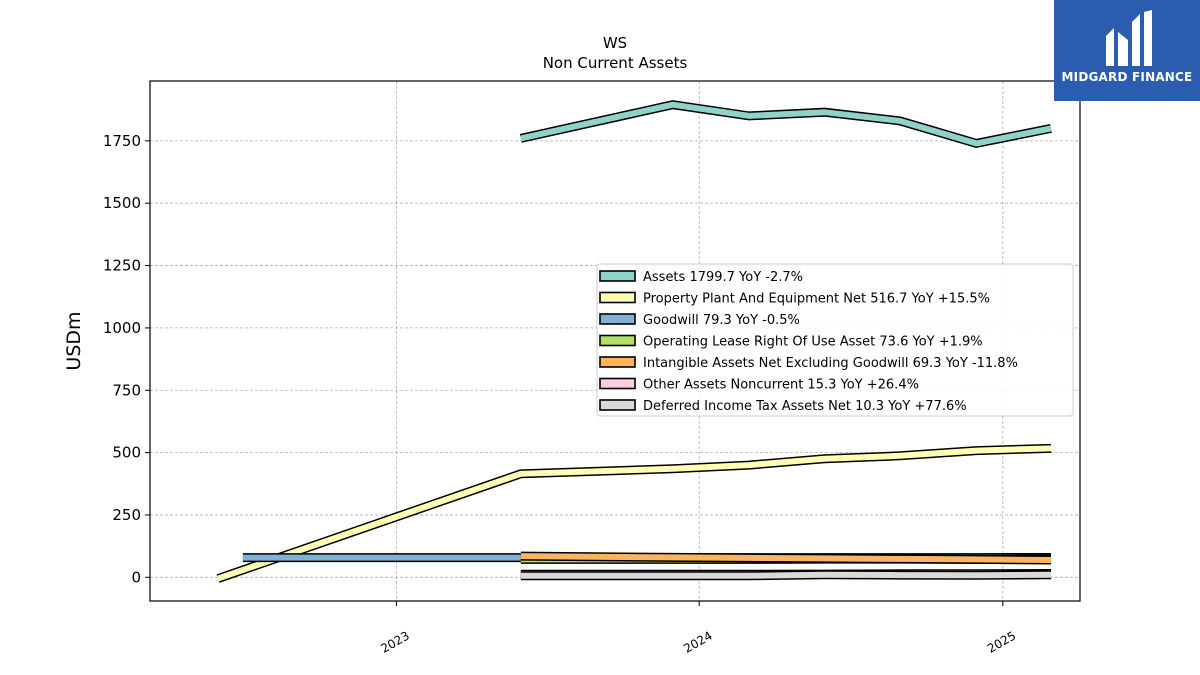 The image size is (1200, 675). Describe the element at coordinates (615, 63) in the screenshot. I see `chart-subtitle: Non Current Assets` at that location.